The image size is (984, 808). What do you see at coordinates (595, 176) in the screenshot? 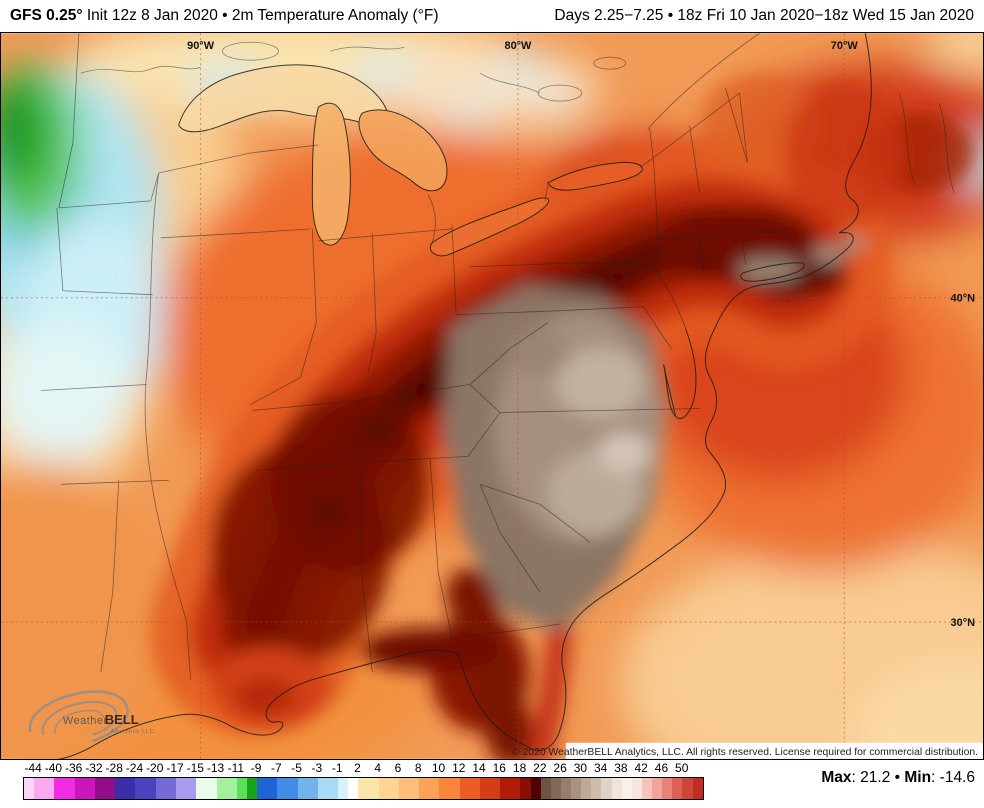
I see `lake-ontario` at bounding box center [595, 176].